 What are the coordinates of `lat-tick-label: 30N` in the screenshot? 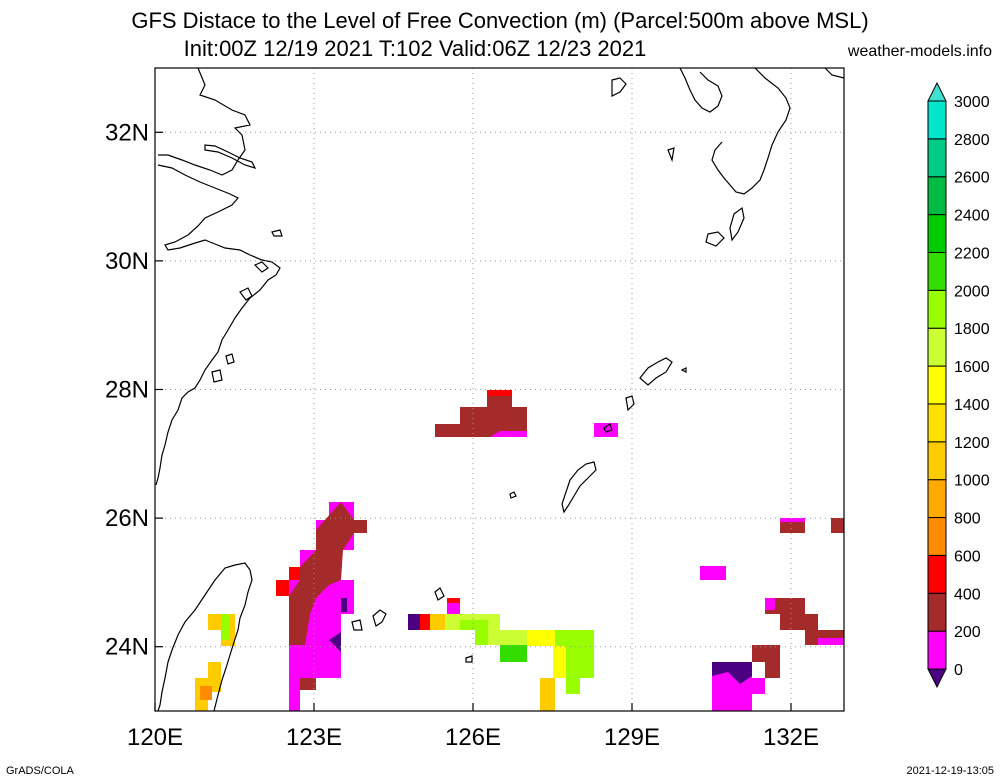 It's located at (127, 261).